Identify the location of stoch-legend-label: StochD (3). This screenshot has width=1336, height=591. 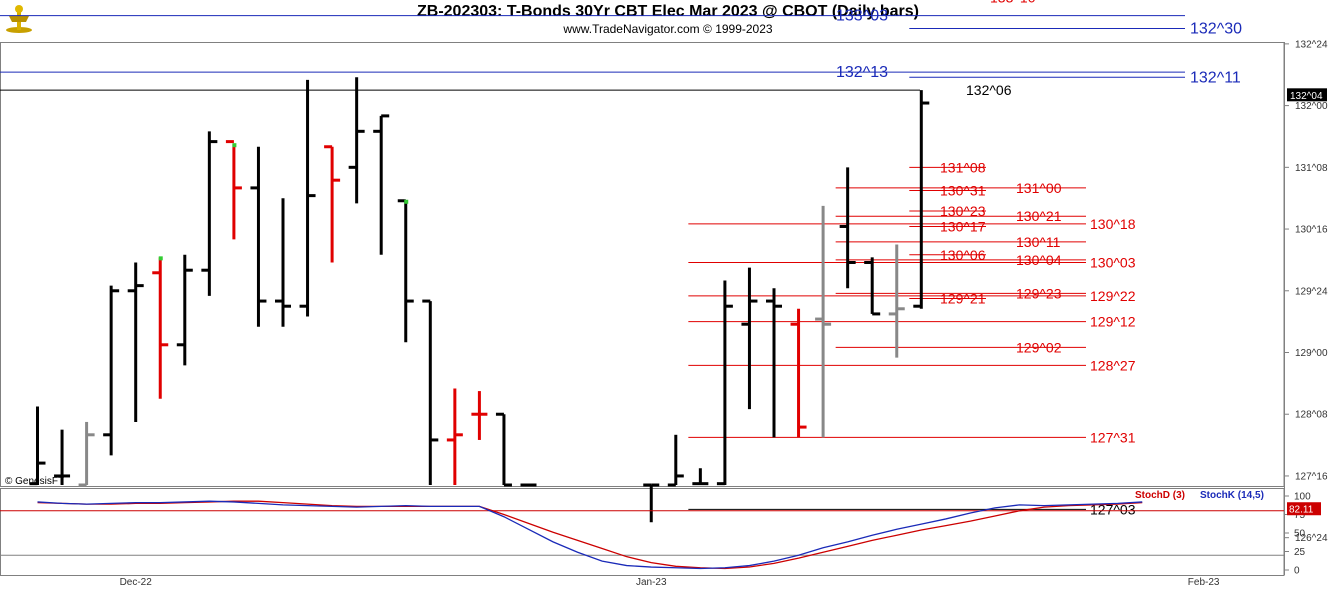
(1160, 495).